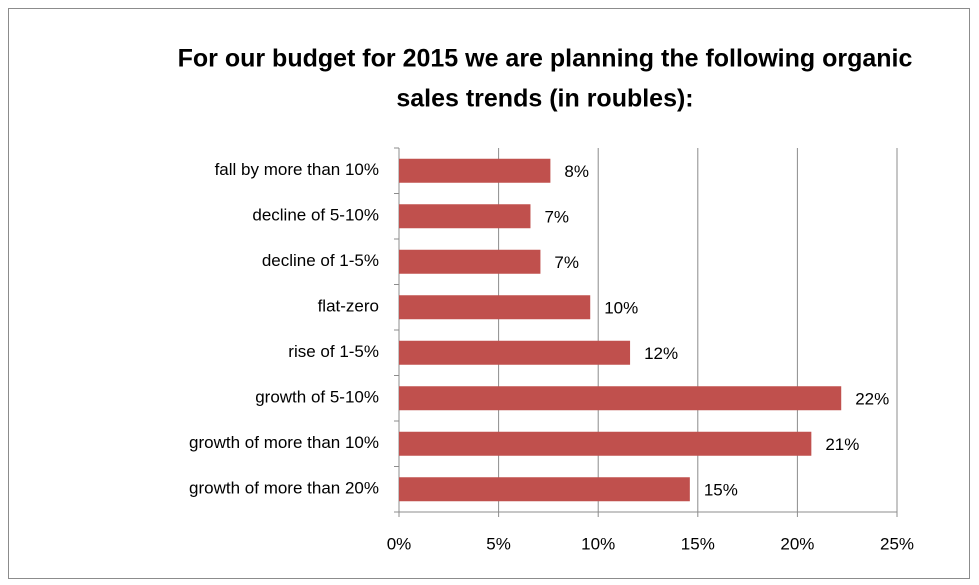 The height and width of the screenshot is (585, 979). I want to click on y-tick-label: decline of 5-10%, so click(315, 215).